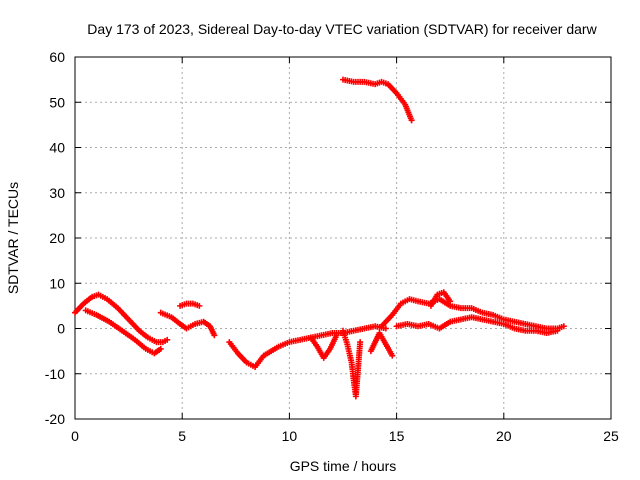 Image resolution: width=640 pixels, height=480 pixels. I want to click on series-night-dip, so click(323, 346).